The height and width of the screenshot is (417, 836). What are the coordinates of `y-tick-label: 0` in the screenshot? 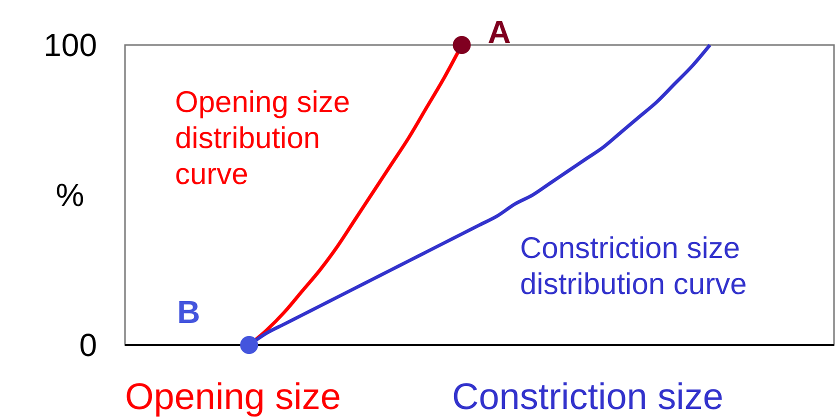 It's located at (88, 345).